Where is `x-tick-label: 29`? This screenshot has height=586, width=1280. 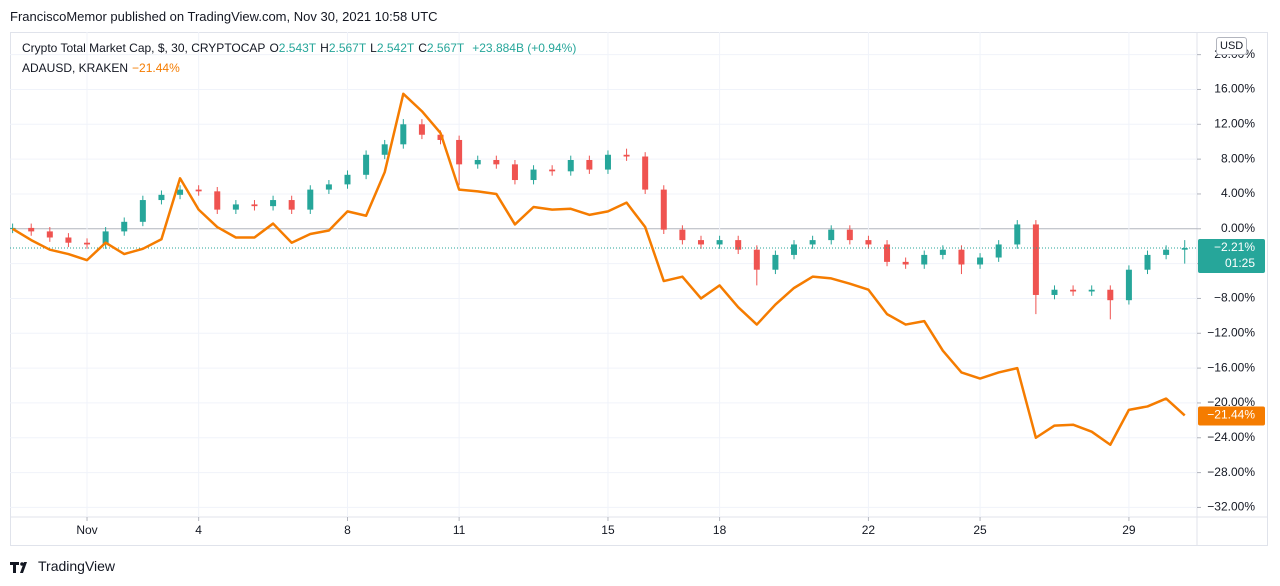
x-tick-label: 29 is located at coordinates (1129, 530).